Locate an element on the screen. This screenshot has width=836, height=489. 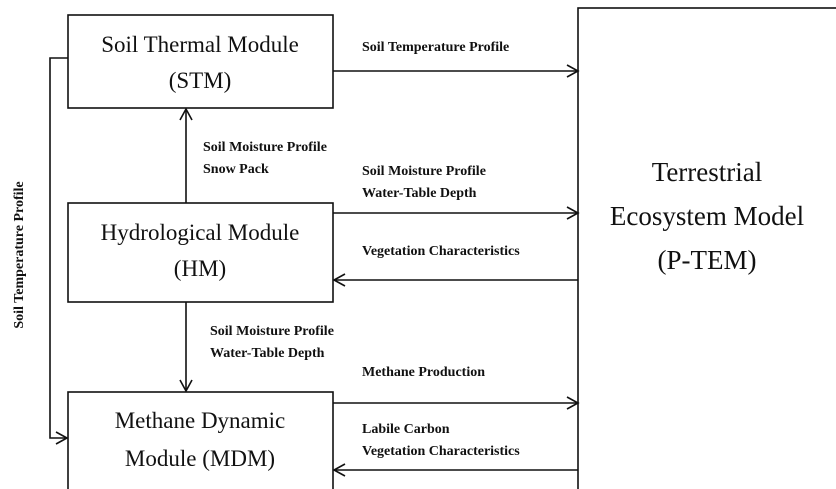
node-text: (STM) is located at coordinates (200, 80).